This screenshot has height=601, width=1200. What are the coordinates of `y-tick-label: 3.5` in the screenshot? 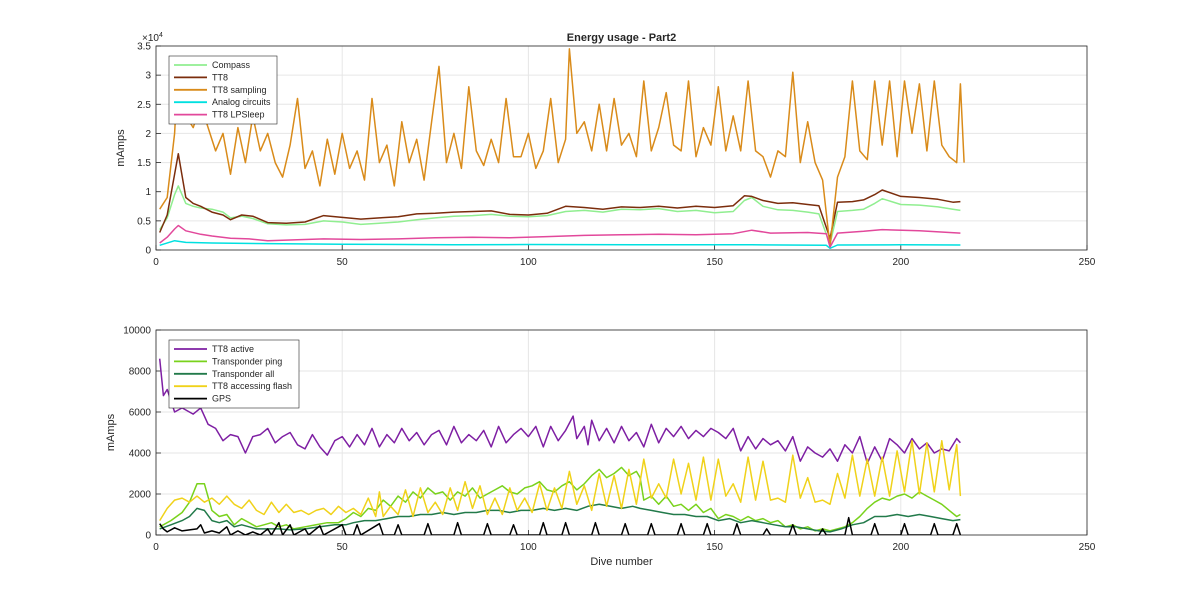 It's located at (144, 47).